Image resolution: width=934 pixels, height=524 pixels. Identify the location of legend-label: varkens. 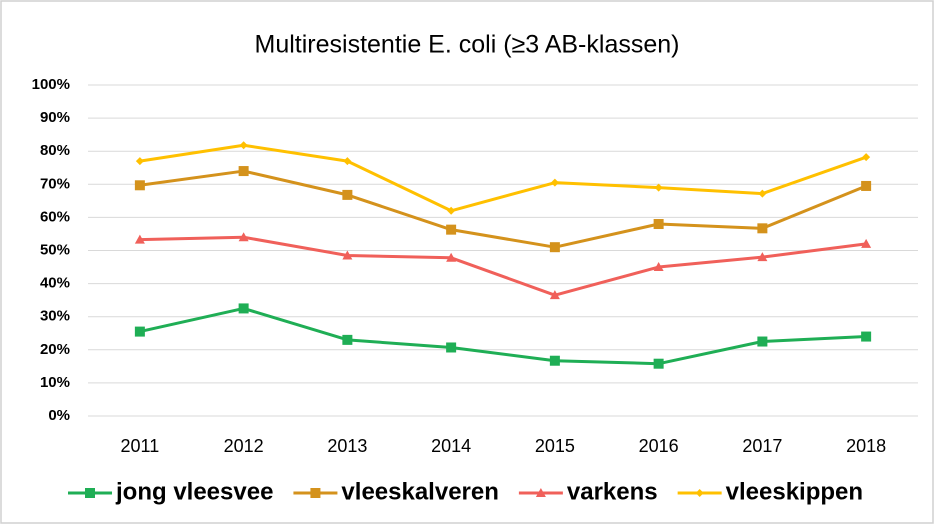
(612, 491).